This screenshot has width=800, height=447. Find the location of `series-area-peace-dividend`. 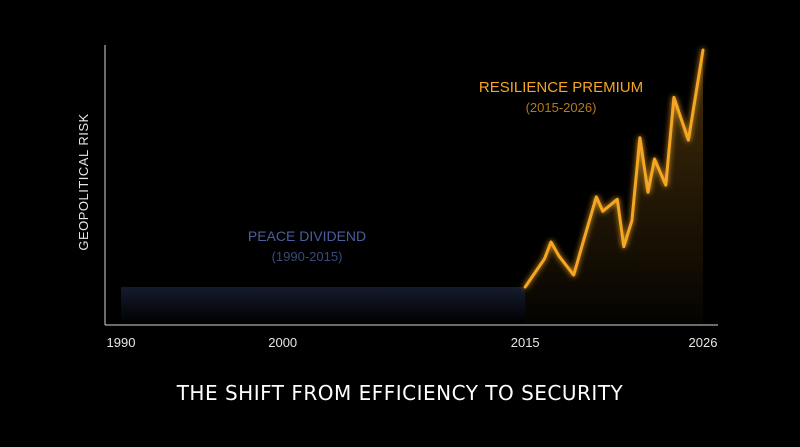

series-area-peace-dividend is located at coordinates (323, 305).